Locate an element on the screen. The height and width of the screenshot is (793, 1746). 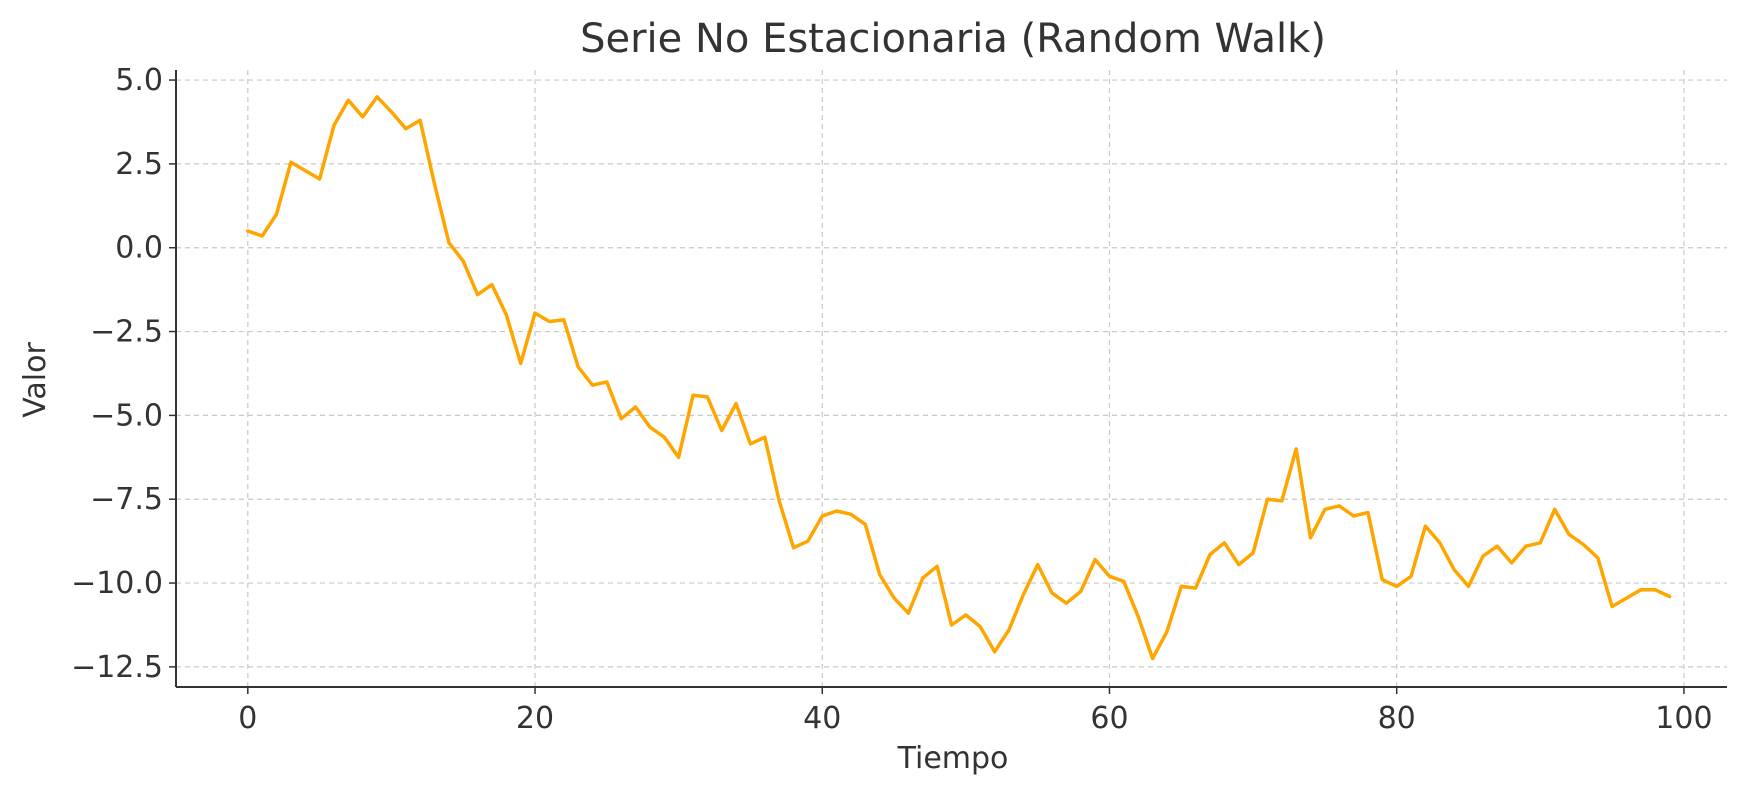
y-tick-label: −5.0 is located at coordinates (126, 415).